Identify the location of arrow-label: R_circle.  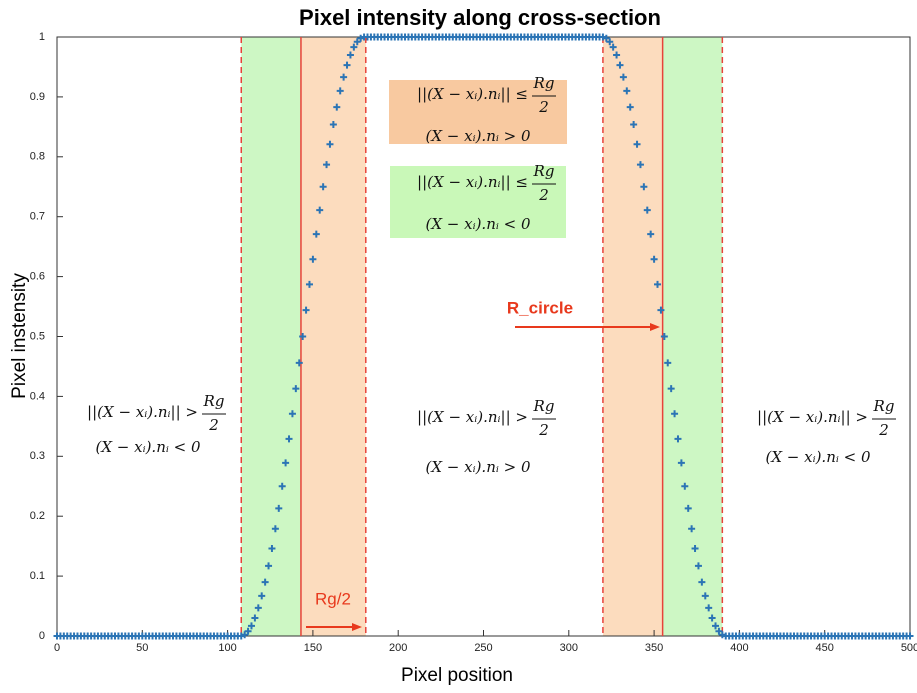
(540, 307).